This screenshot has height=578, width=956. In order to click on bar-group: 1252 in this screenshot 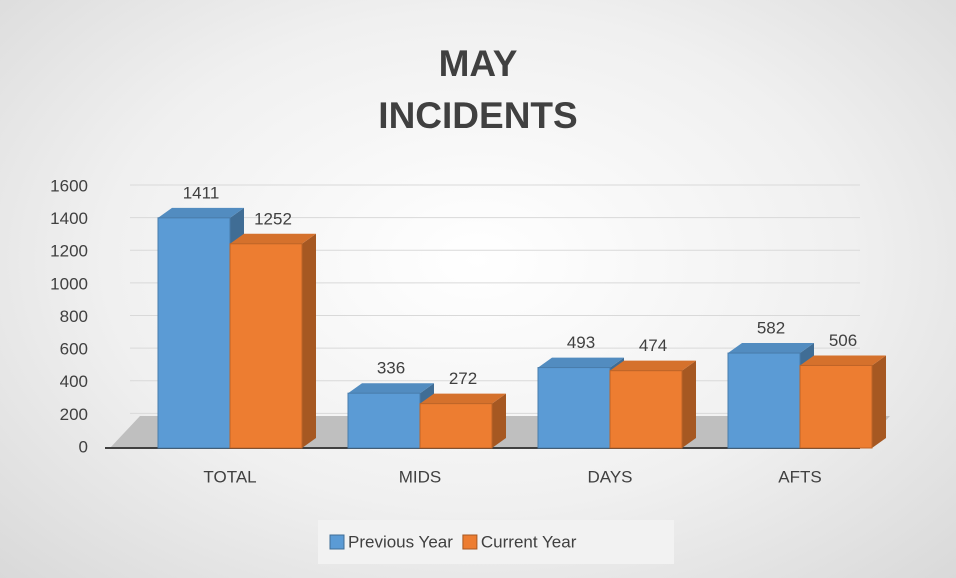, I will do `click(272, 329)`.